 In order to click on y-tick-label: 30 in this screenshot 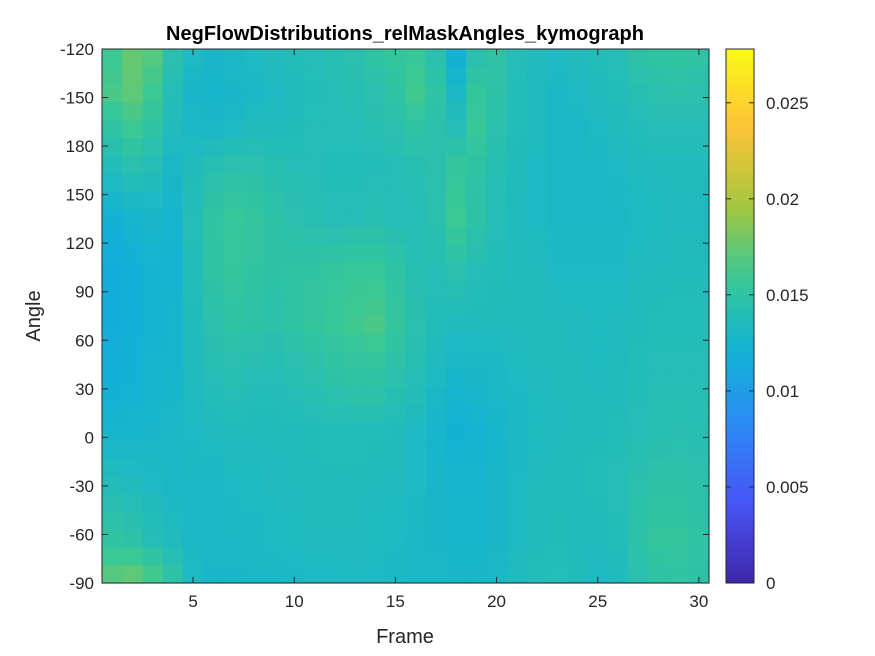, I will do `click(84, 389)`.